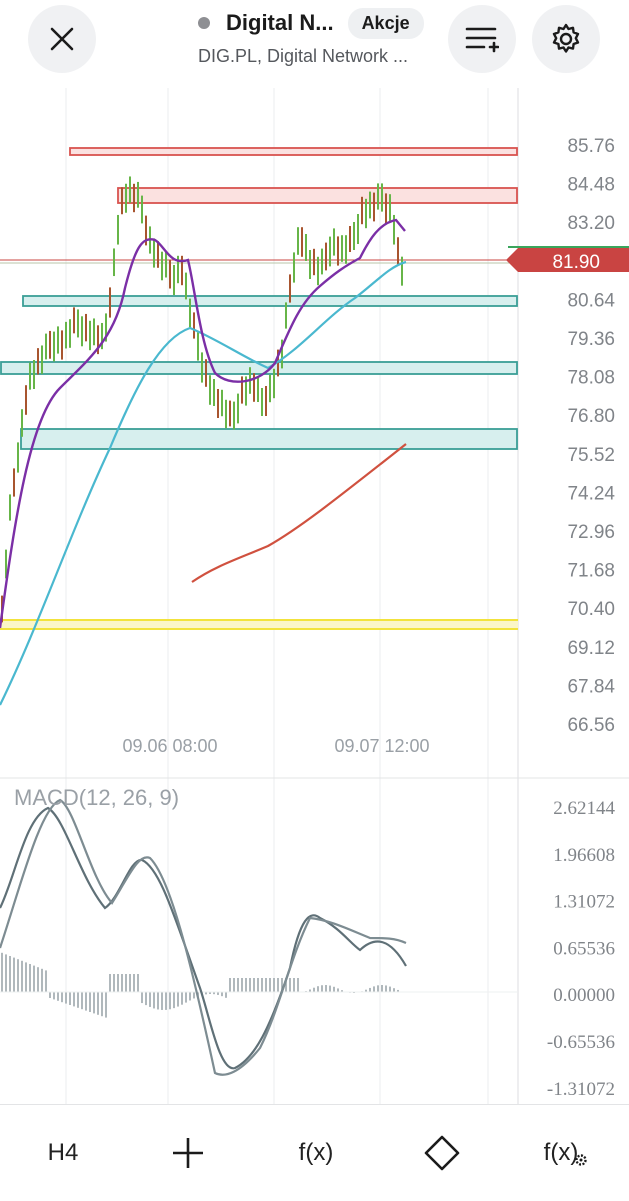 Image resolution: width=629 pixels, height=1201 pixels. I want to click on price-tick-label: 69.12, so click(591, 648).